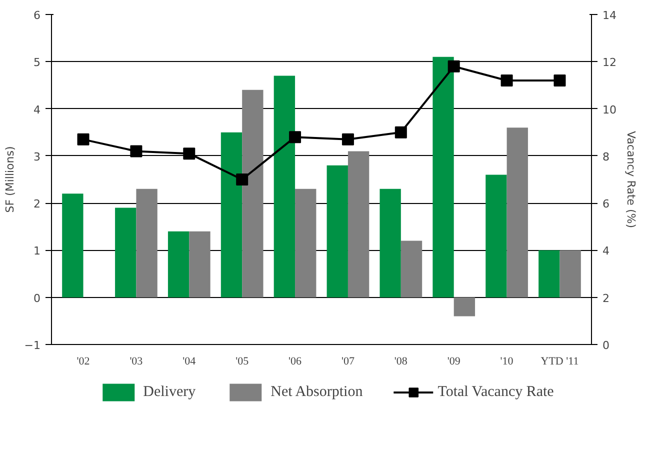 Image resolution: width=668 pixels, height=456 pixels. I want to click on y-tick-label: 1, so click(37, 251).